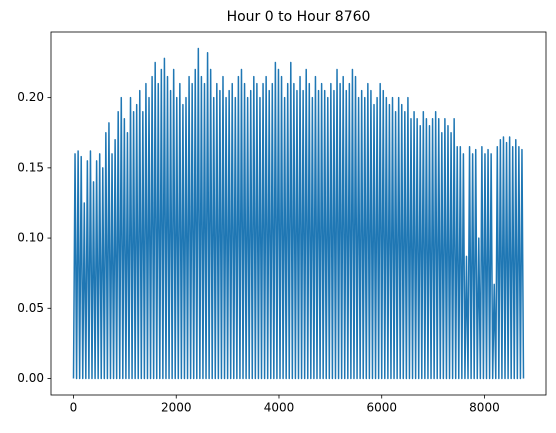 The width and height of the screenshot is (556, 433). Describe the element at coordinates (30, 167) in the screenshot. I see `y-tick-label: 0.15` at that location.